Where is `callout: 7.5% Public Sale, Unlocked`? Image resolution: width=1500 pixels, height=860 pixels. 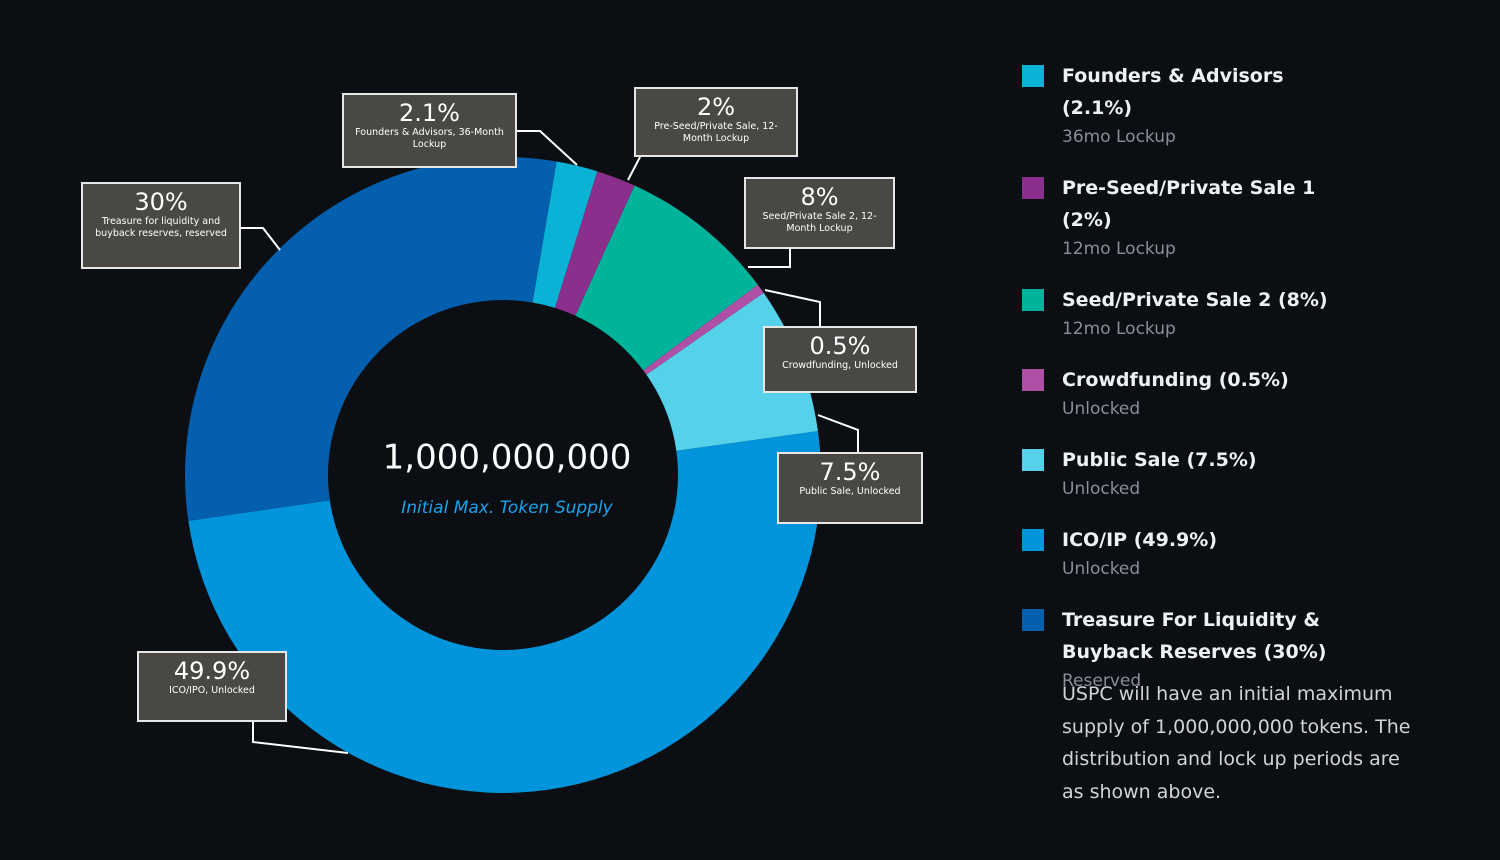
callout: 7.5% Public Sale, Unlocked is located at coordinates (850, 488).